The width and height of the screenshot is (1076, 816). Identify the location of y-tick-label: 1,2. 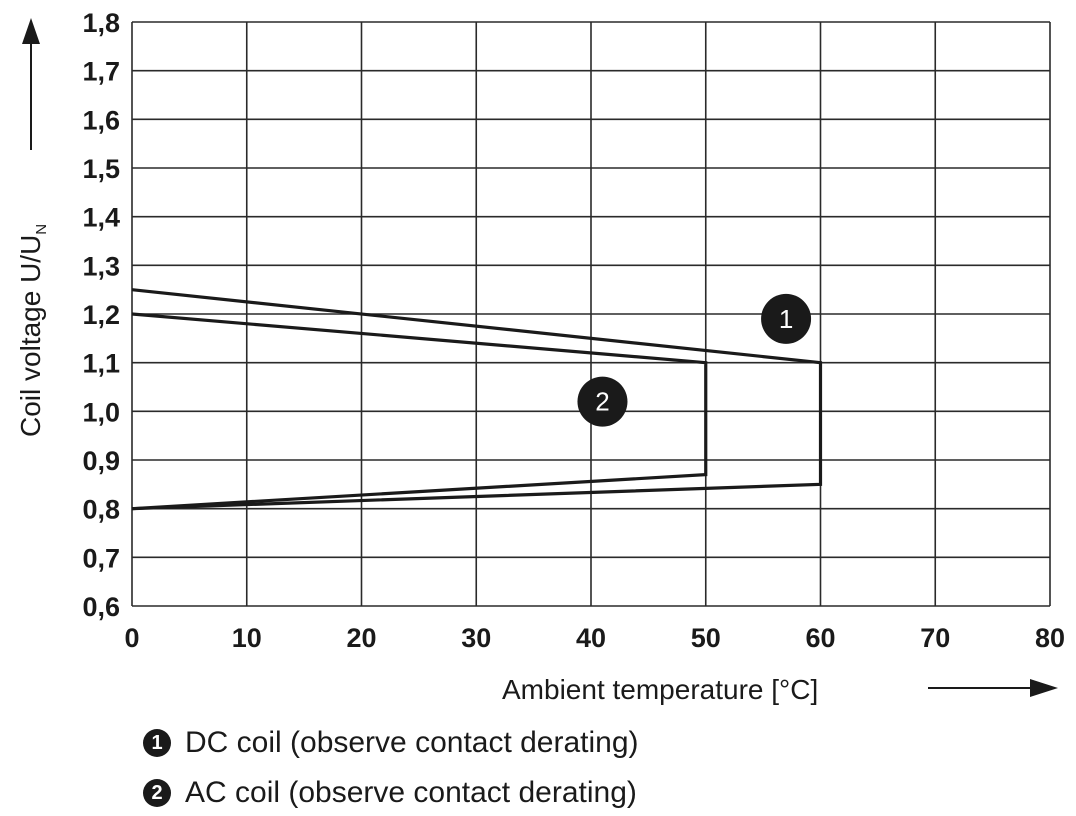
(101, 315).